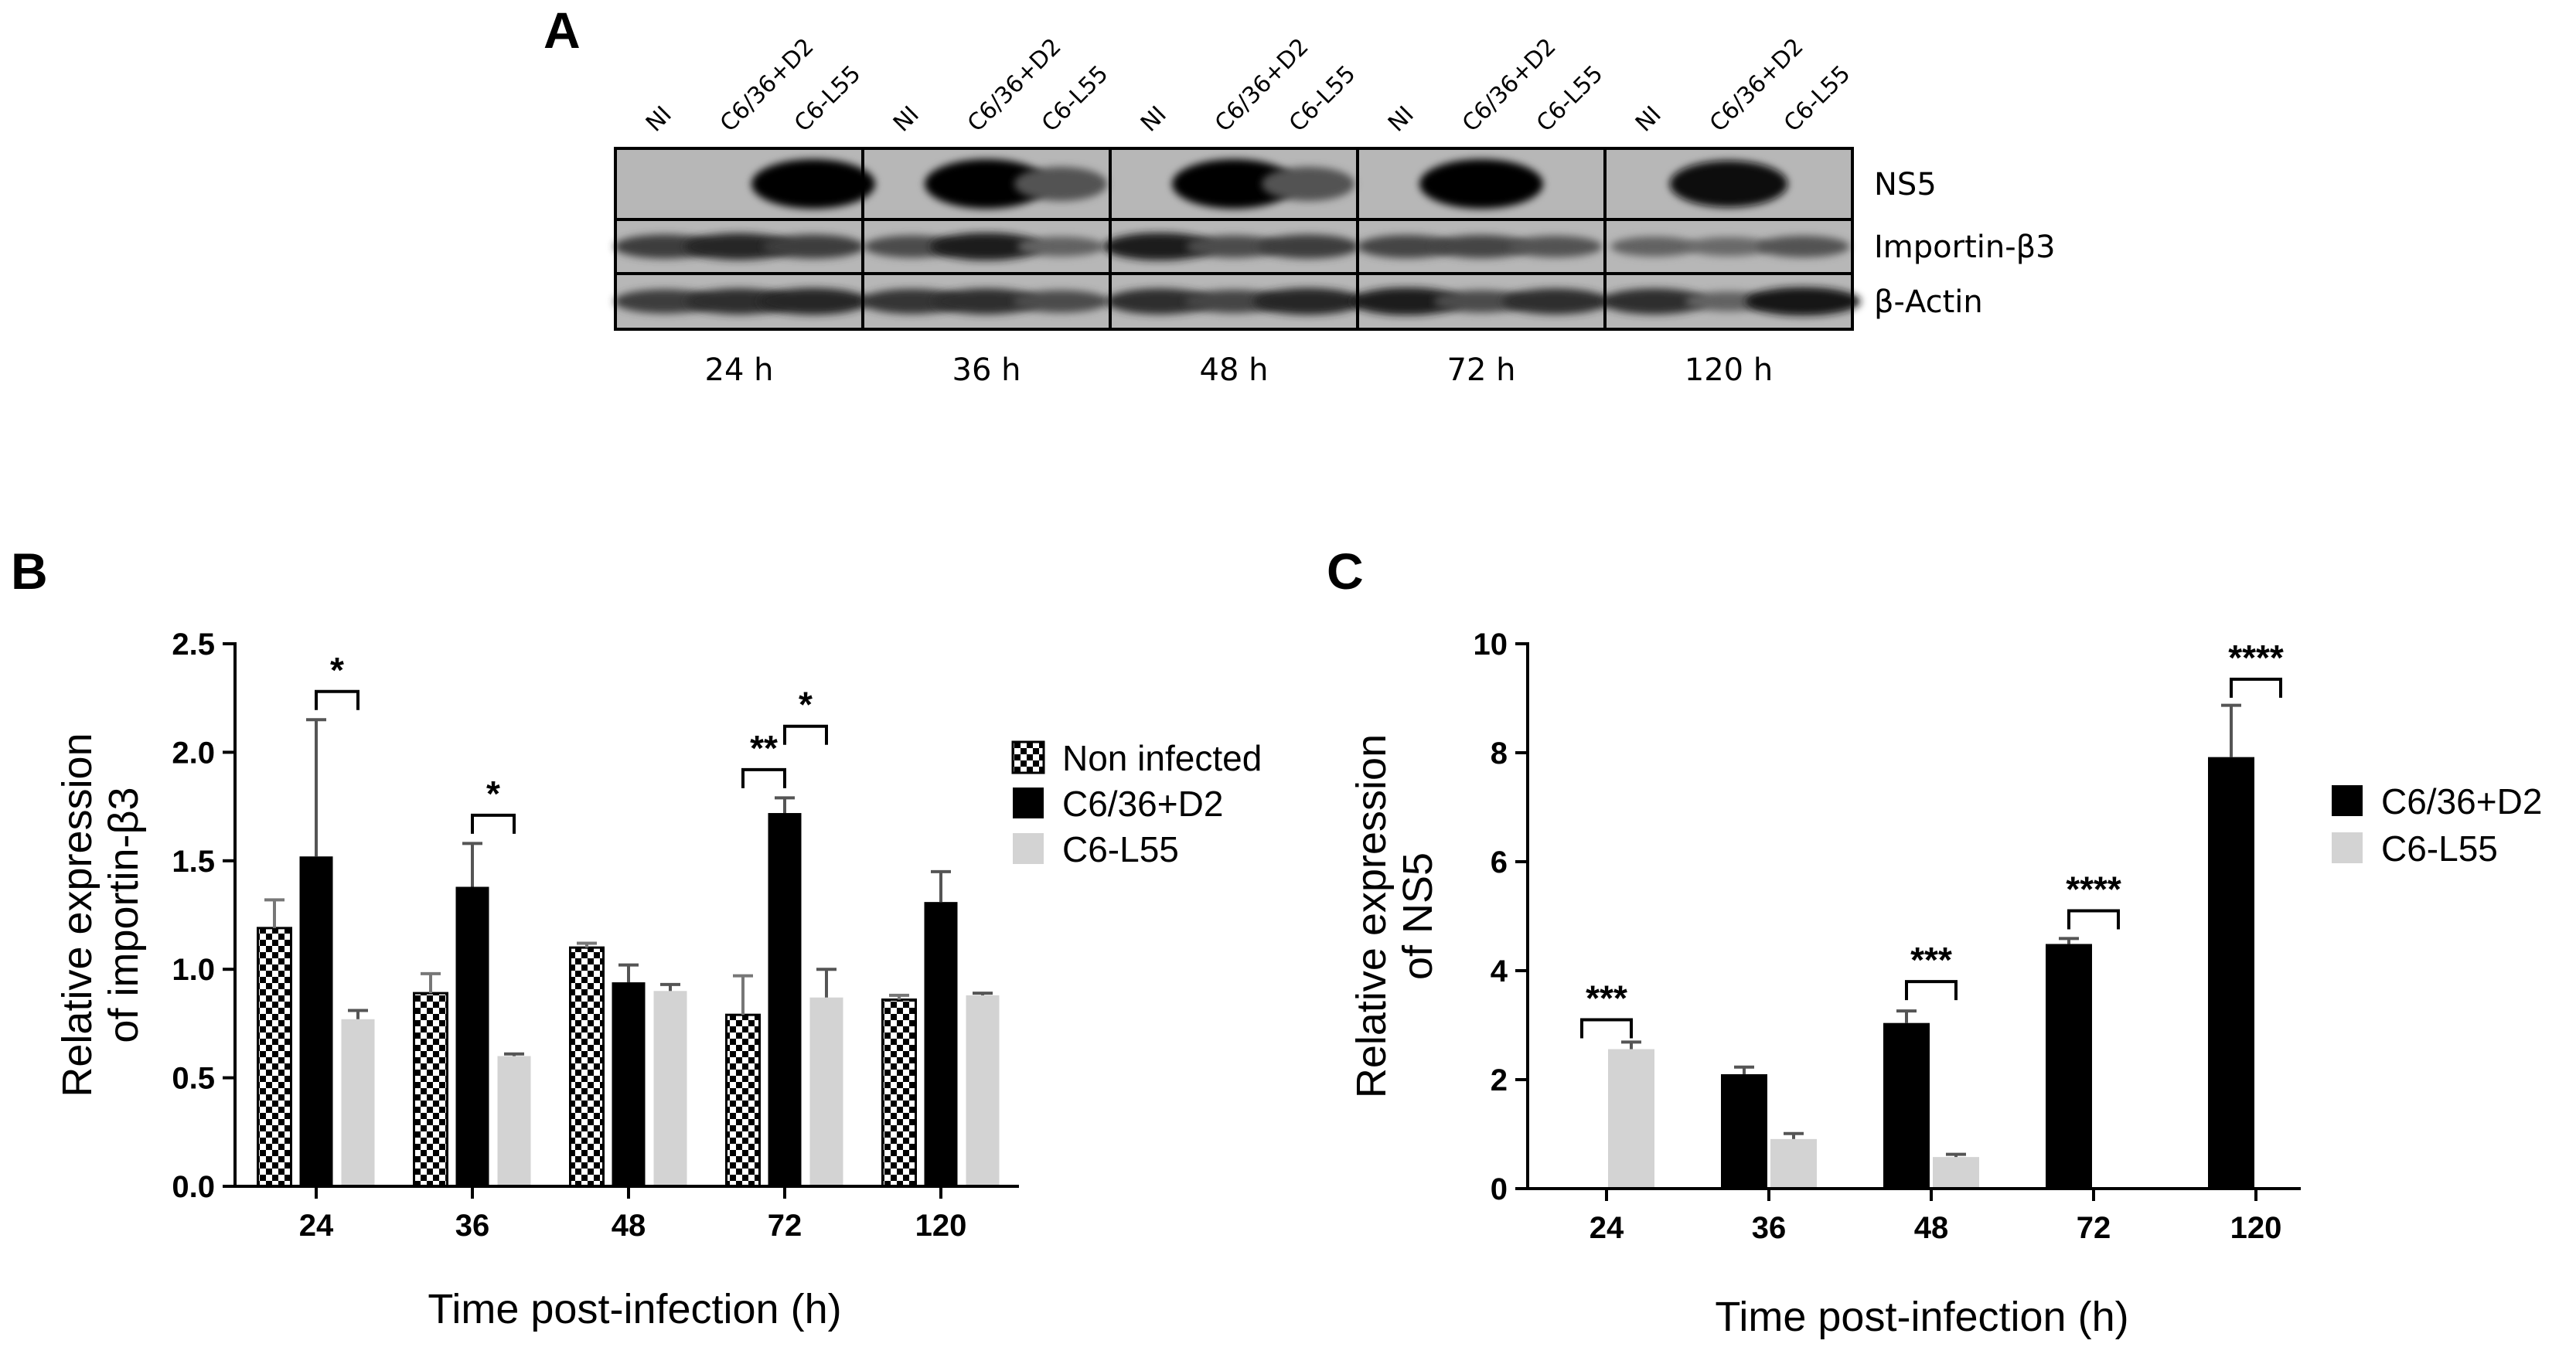  I want to click on lane-label-36-h-c6-l55: C6-L55, so click(1075, 99).